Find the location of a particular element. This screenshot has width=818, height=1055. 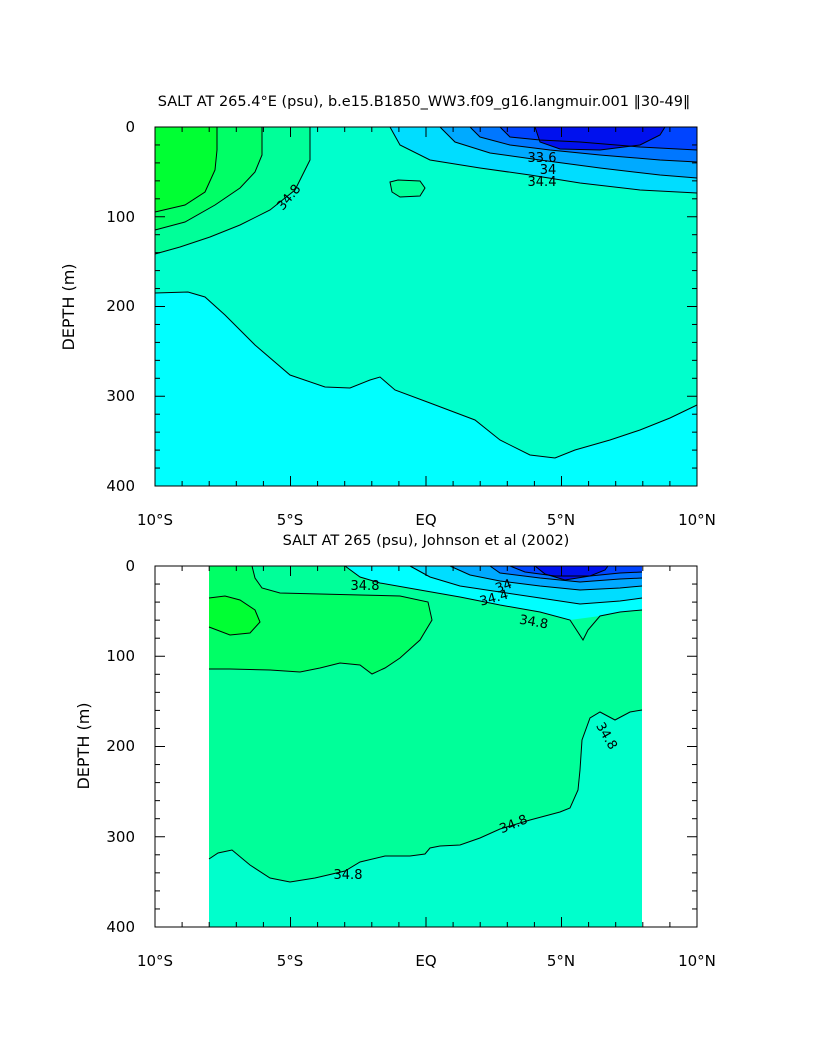

fill-35.2-band is located at coordinates (320, 620).